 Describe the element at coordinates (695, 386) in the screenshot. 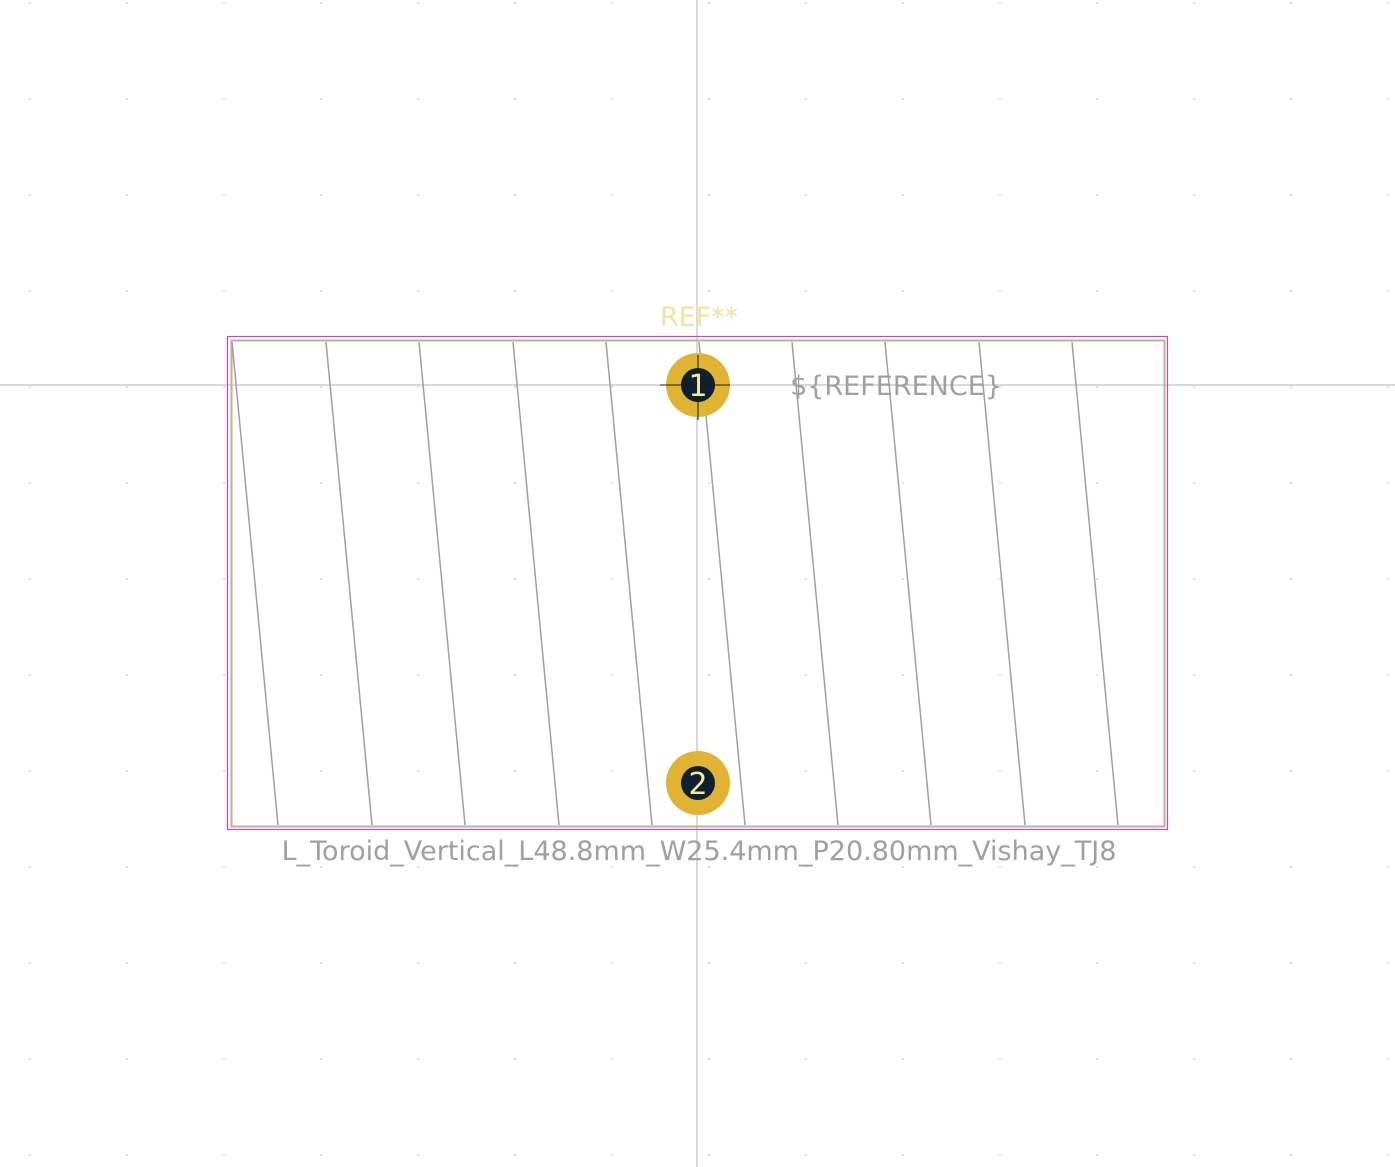

I see `pad-1: 1` at that location.